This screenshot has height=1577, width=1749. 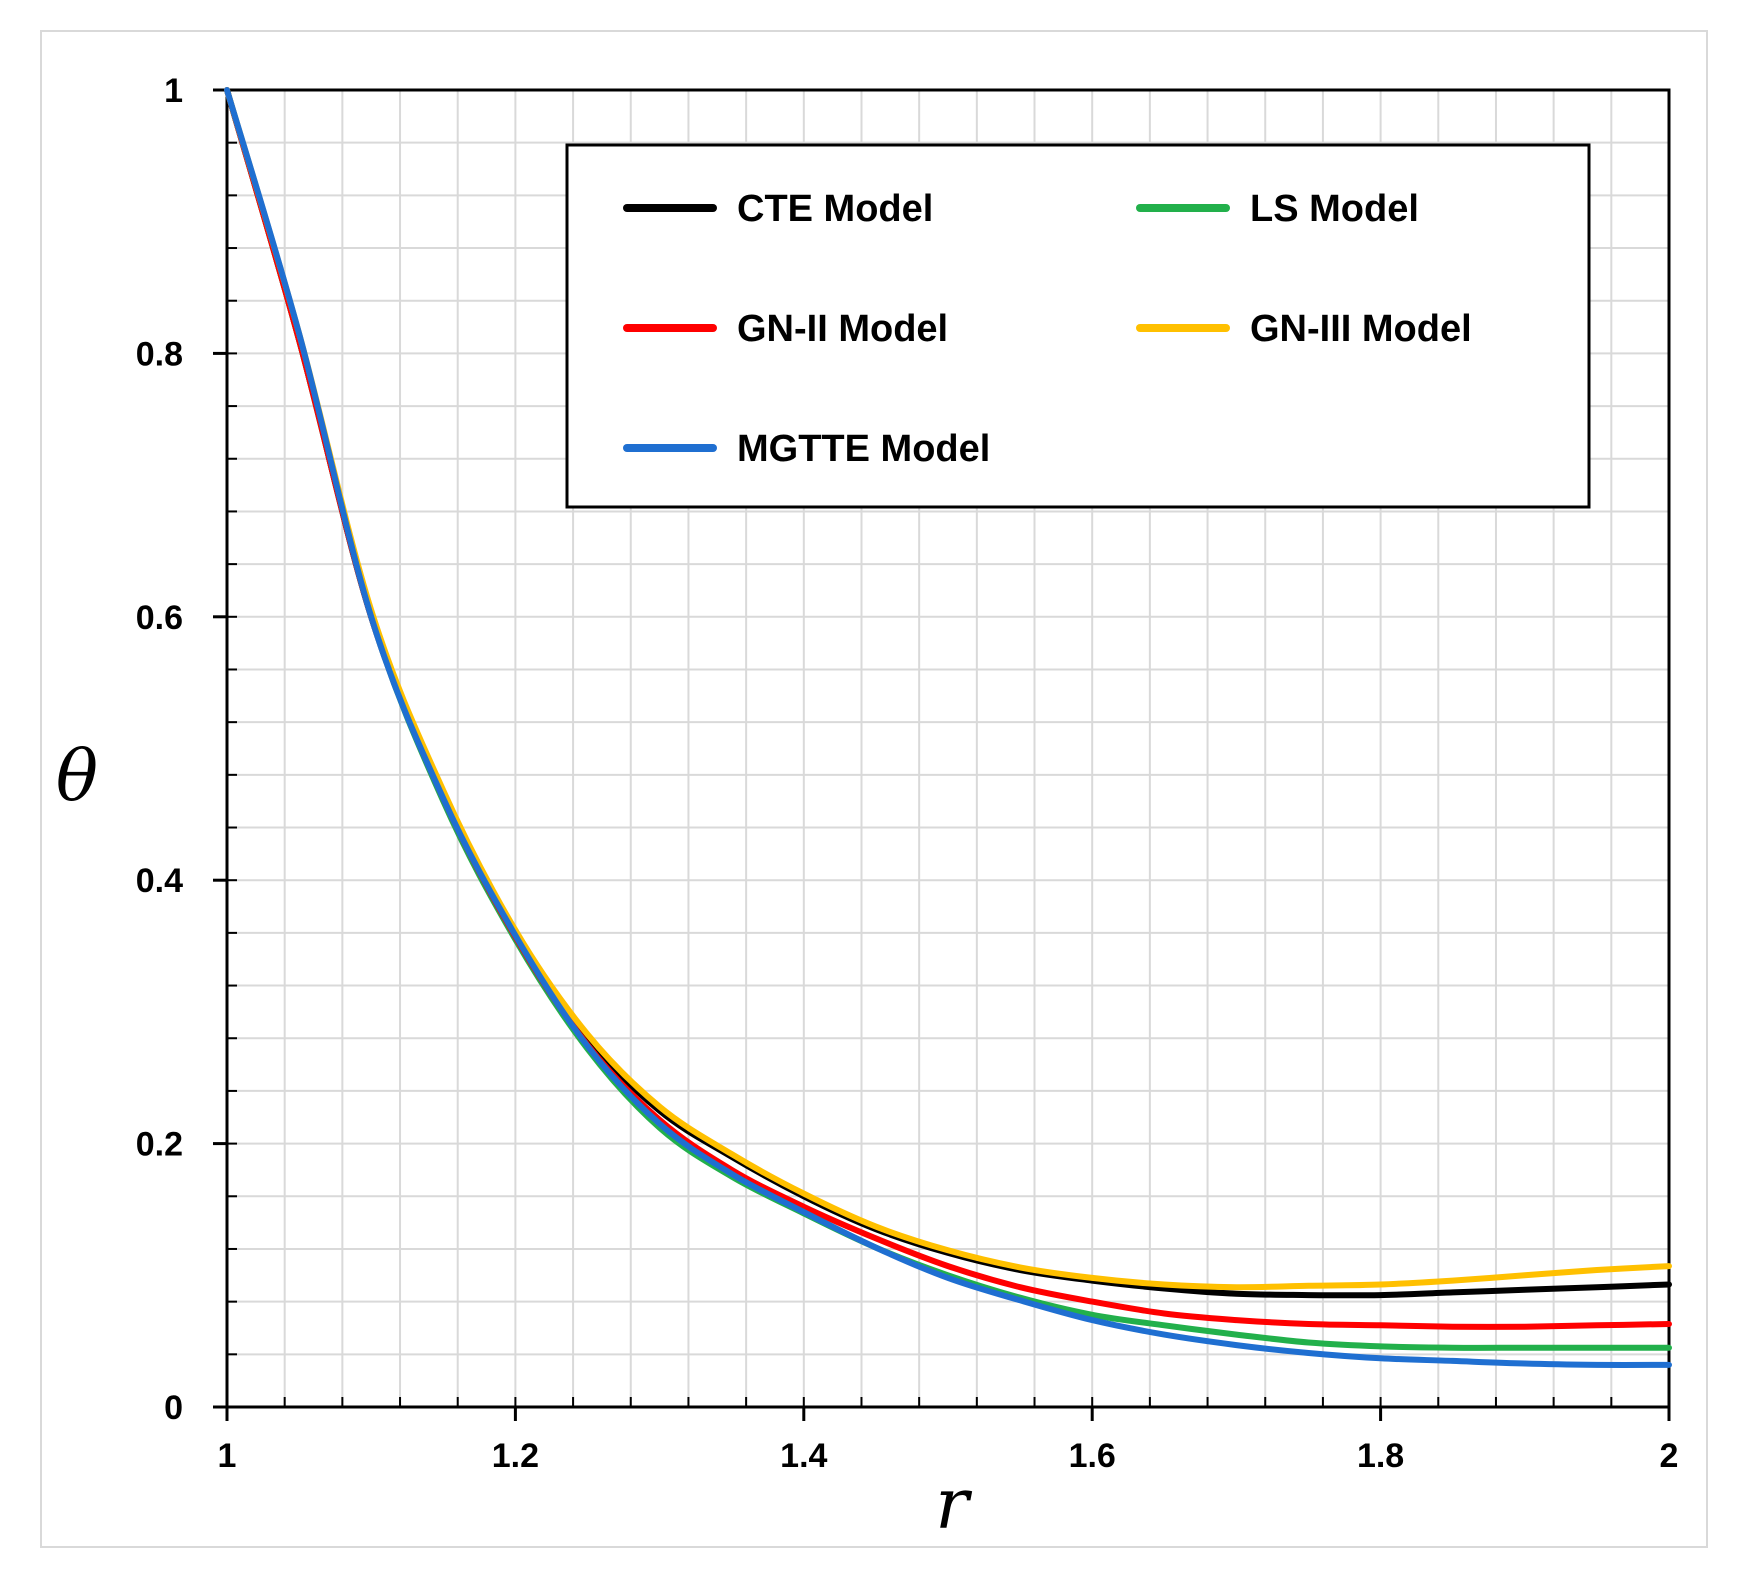 I want to click on legend-item-ls-model: LS Model, so click(x=1277, y=209).